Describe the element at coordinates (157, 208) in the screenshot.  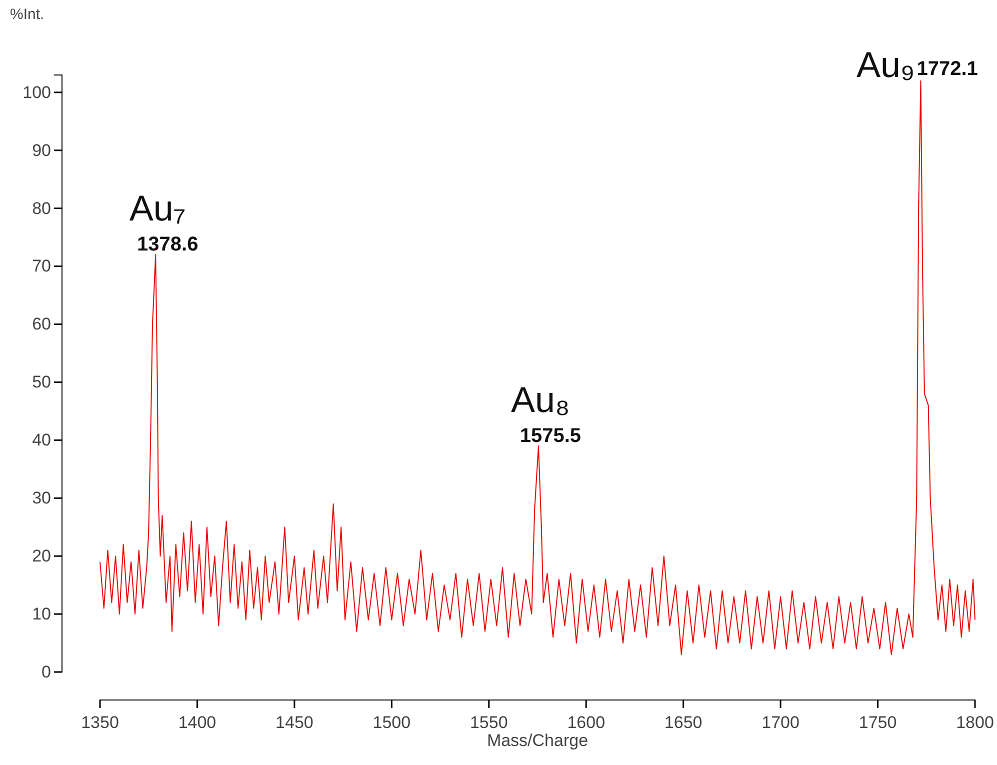
I see `annotation: Au₇` at that location.